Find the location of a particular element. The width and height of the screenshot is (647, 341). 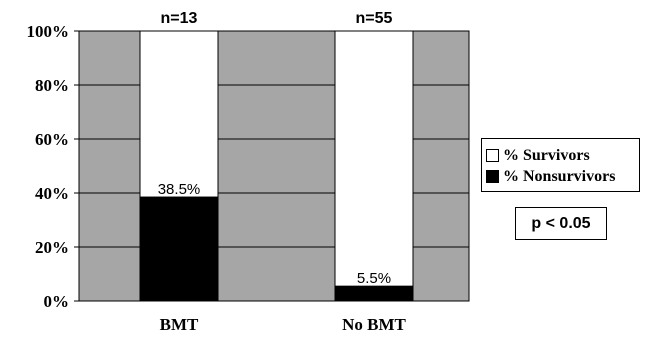

legend-item-survivors: % Survivors is located at coordinates (562, 155).